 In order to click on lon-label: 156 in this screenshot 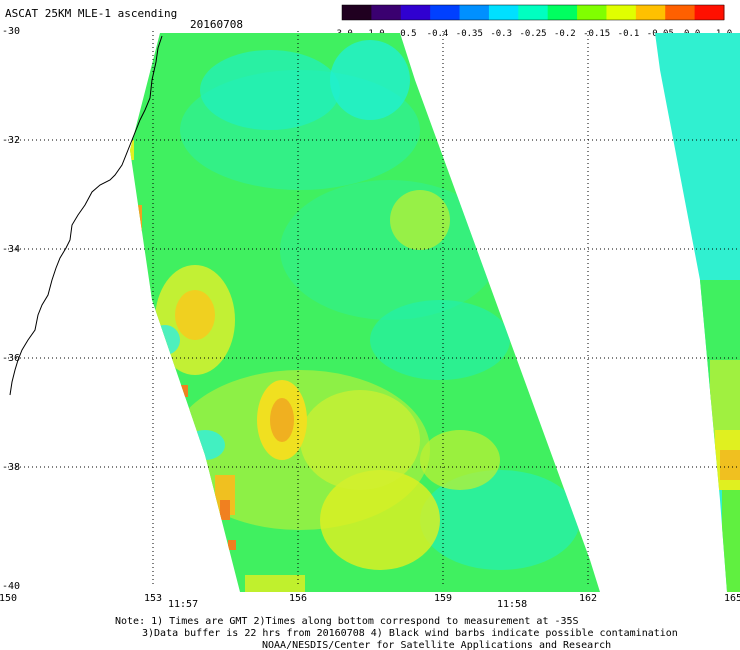, I will do `click(298, 598)`.